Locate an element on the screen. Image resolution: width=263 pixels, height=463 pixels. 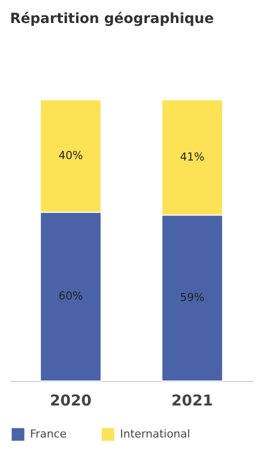
data-label: 59% is located at coordinates (192, 297).